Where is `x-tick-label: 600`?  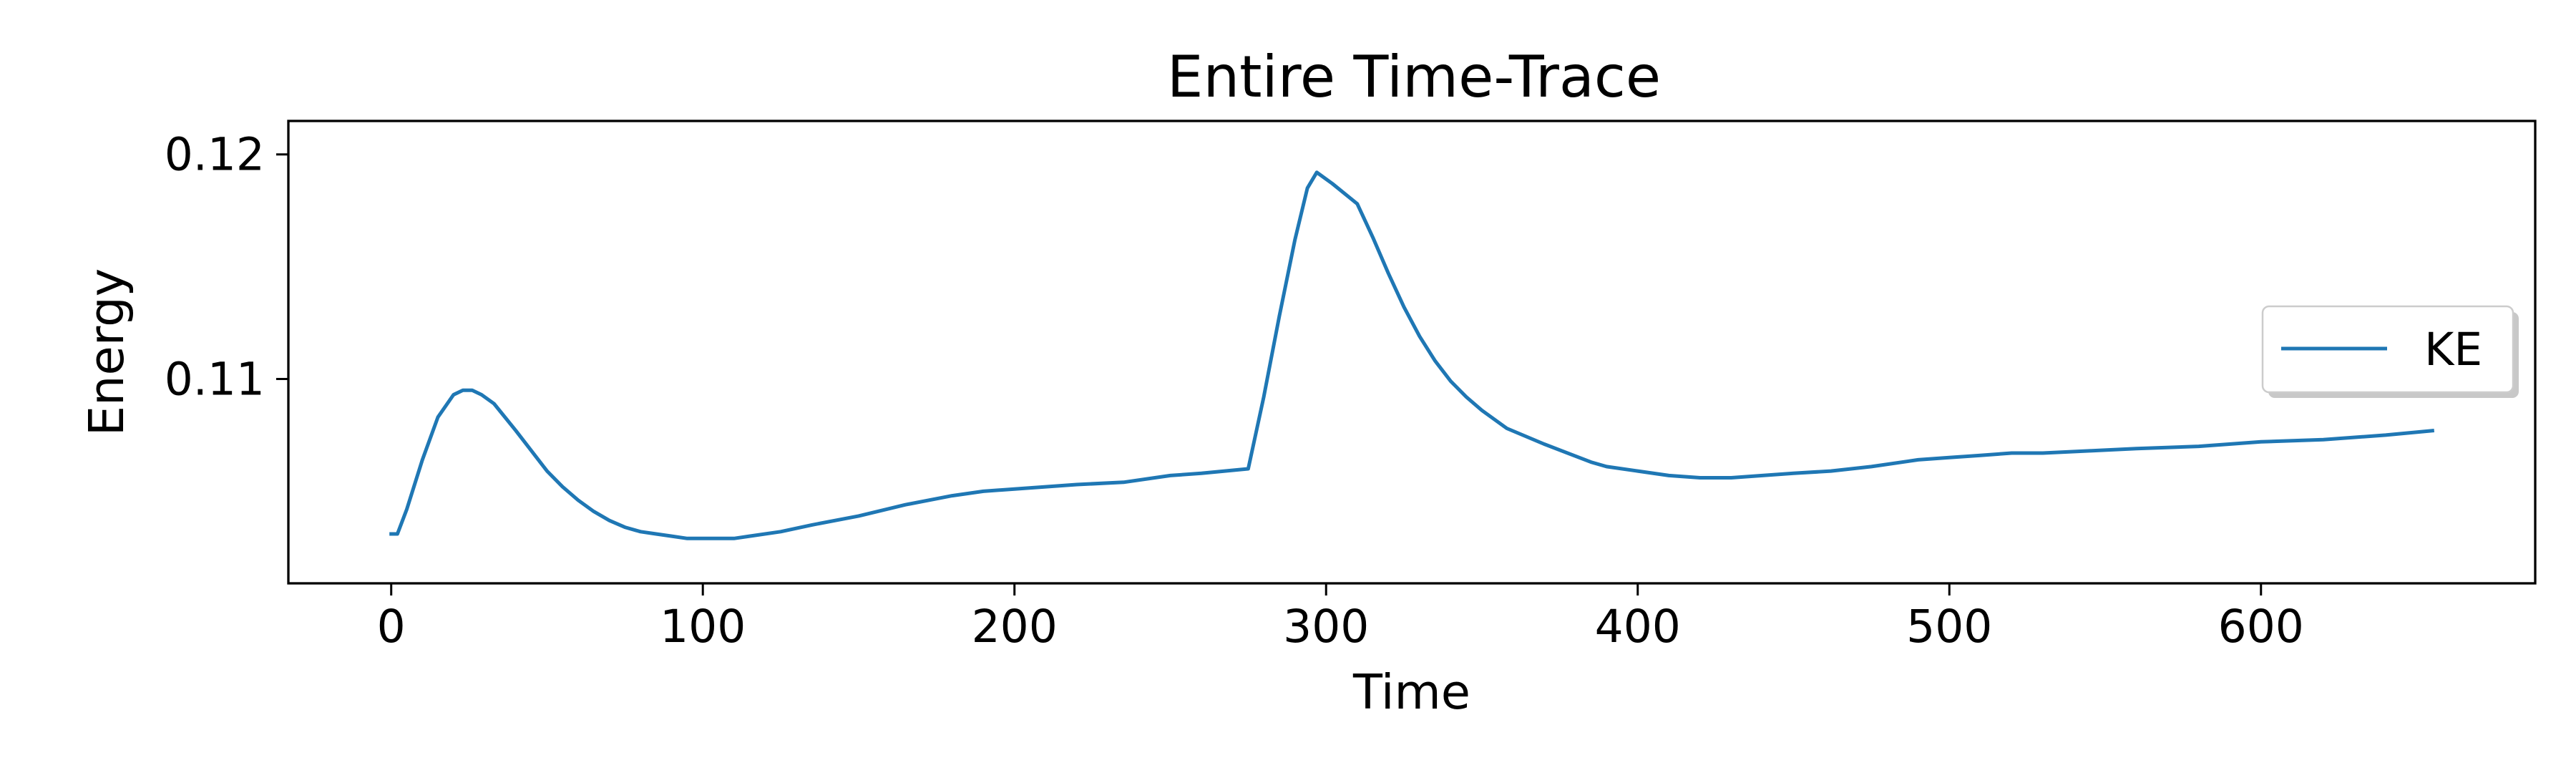 x-tick-label: 600 is located at coordinates (2261, 627).